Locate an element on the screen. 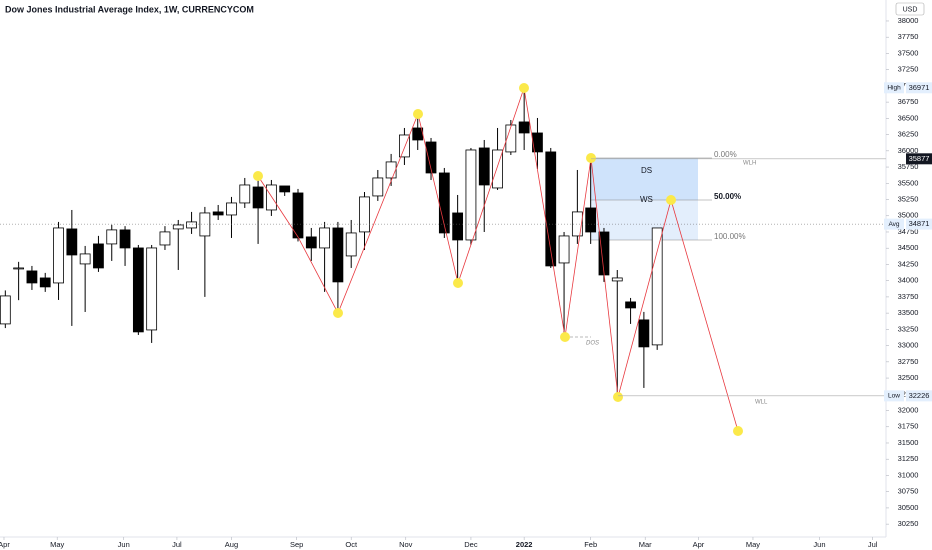  zone-label: WS is located at coordinates (646, 199).